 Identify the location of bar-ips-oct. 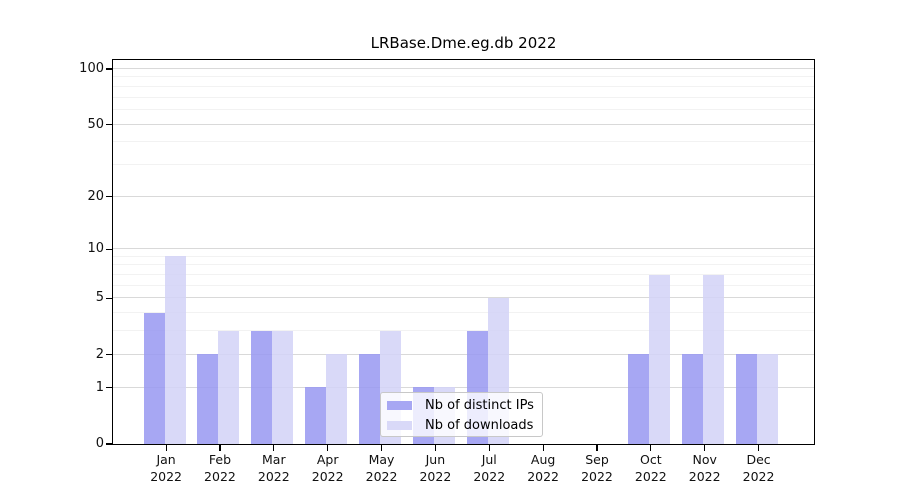
(639, 399).